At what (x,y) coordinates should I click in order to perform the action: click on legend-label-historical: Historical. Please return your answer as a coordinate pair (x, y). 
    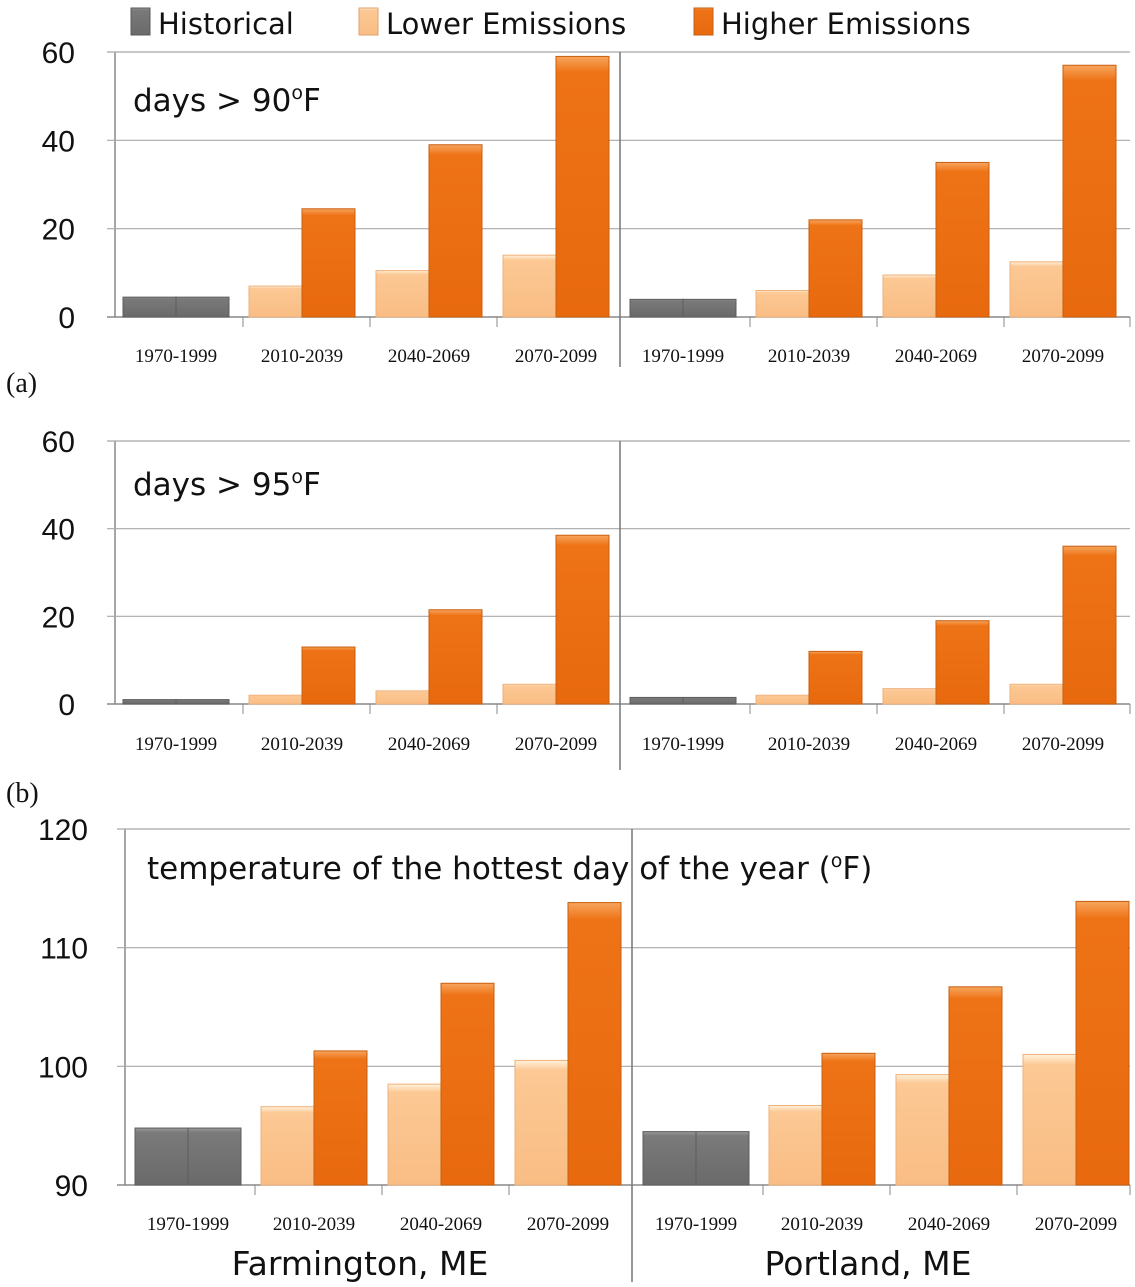
    Looking at the image, I should click on (226, 24).